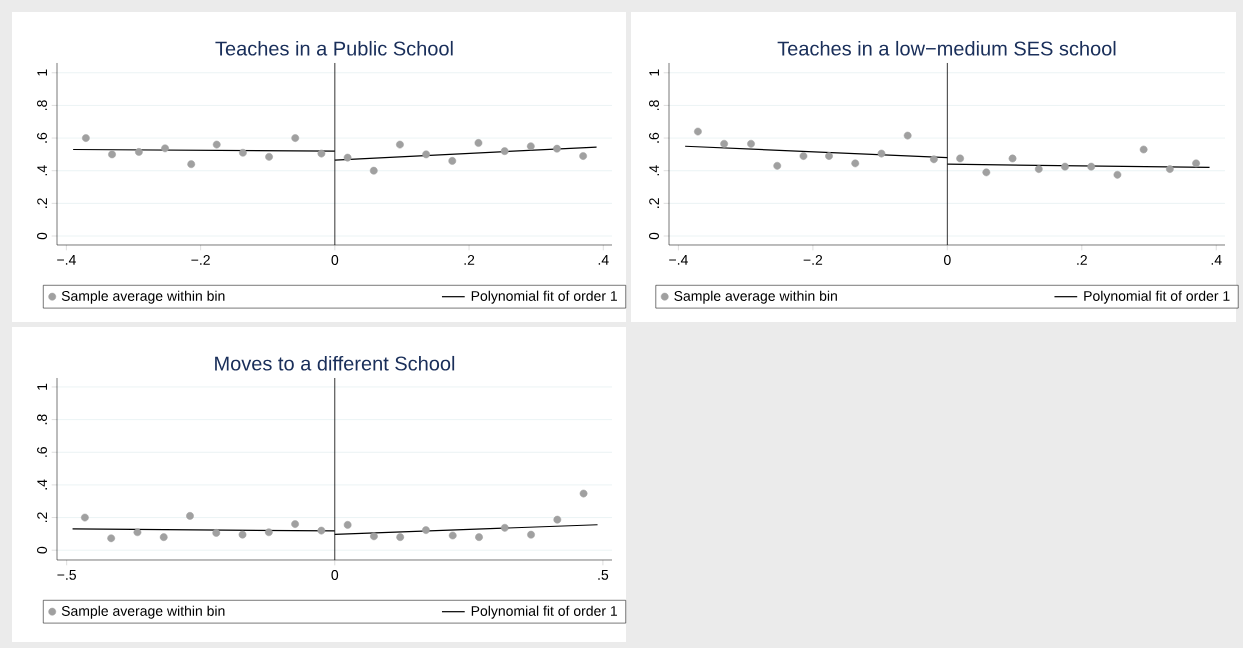 This screenshot has height=648, width=1243. I want to click on chart-title: Teaches in a low−medium SES school, so click(946, 48).